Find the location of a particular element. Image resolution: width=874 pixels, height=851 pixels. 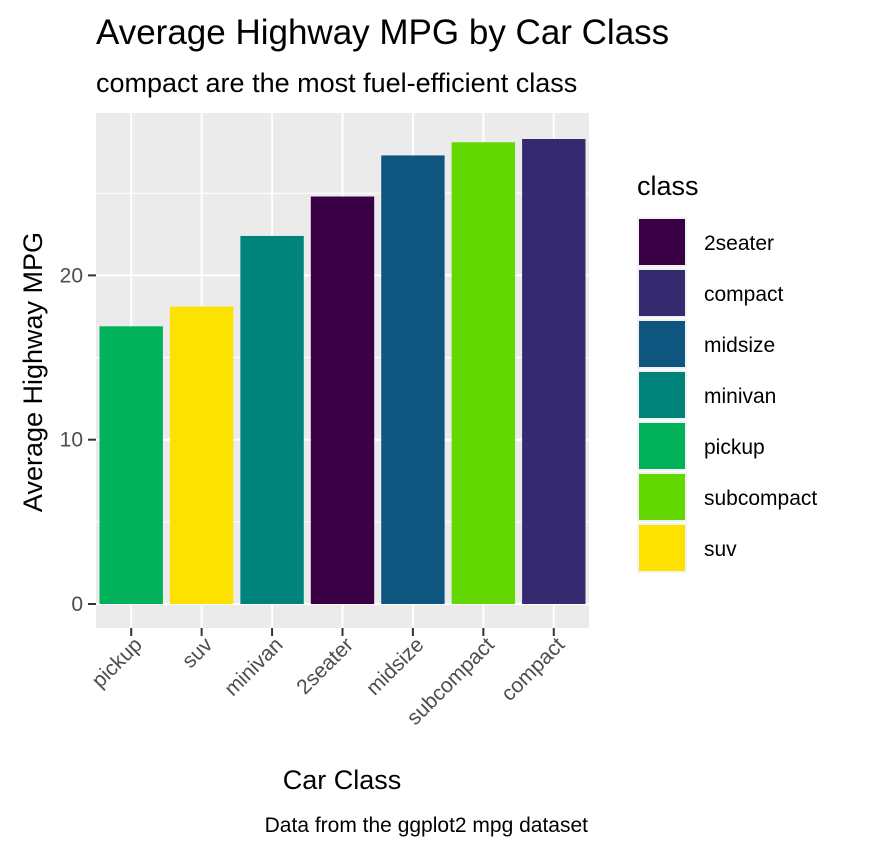

y-tick-label: 10 is located at coordinates (71, 440).